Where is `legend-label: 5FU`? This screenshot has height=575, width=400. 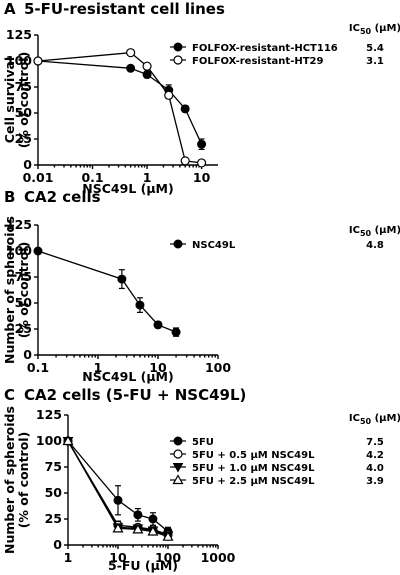
legend-label: 5FU is located at coordinates (203, 442).